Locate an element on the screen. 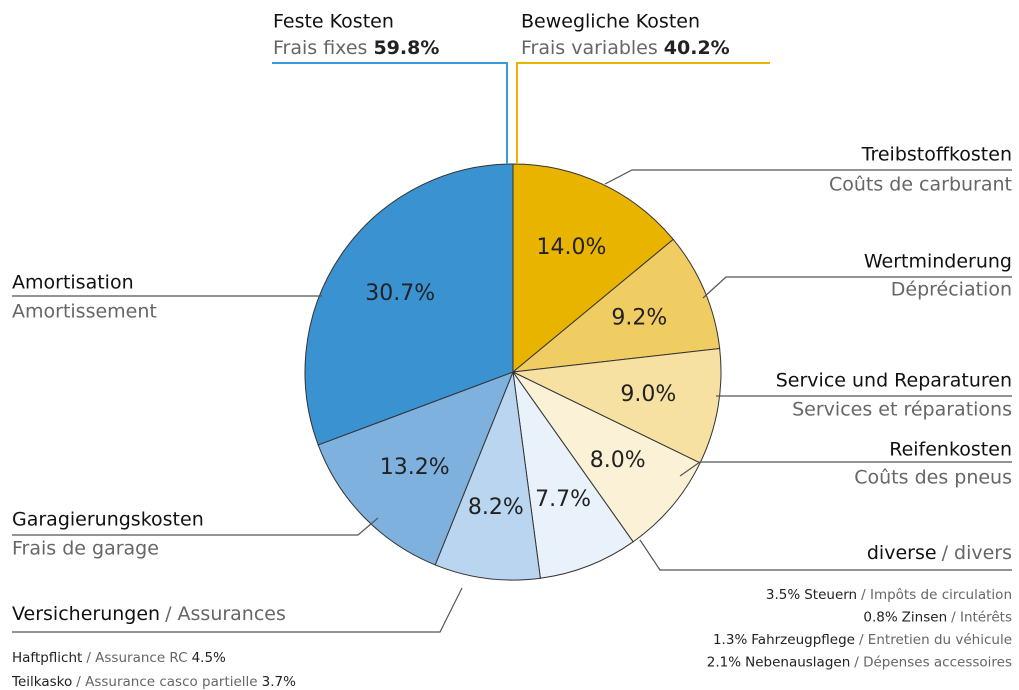 This screenshot has width=1019, height=690. category-label: Reifenkosten is located at coordinates (950, 450).